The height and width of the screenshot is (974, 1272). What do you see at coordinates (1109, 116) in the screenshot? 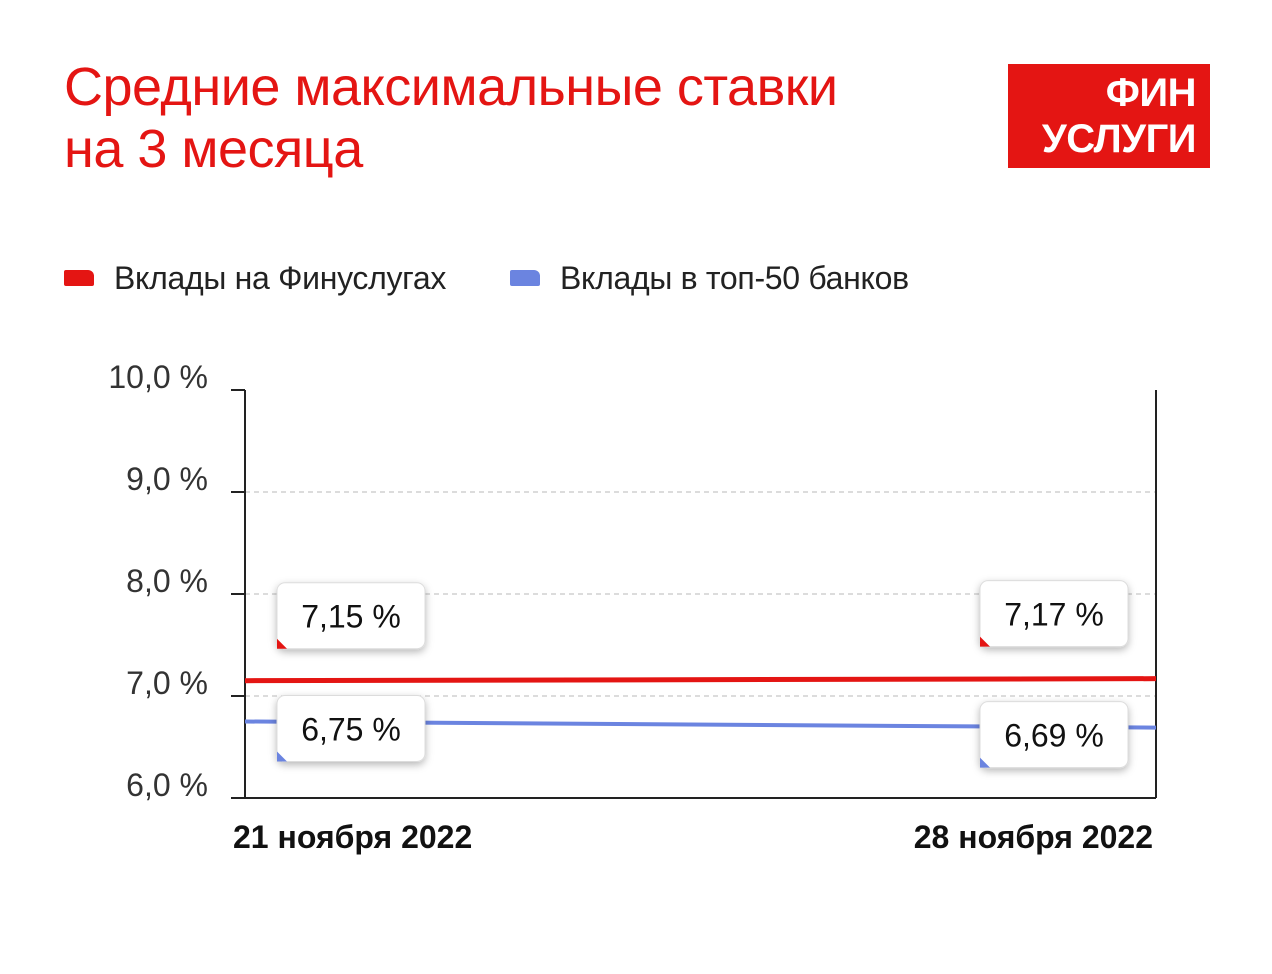
I see `finuslugi-logo: ФИН УСЛУГИ` at bounding box center [1109, 116].